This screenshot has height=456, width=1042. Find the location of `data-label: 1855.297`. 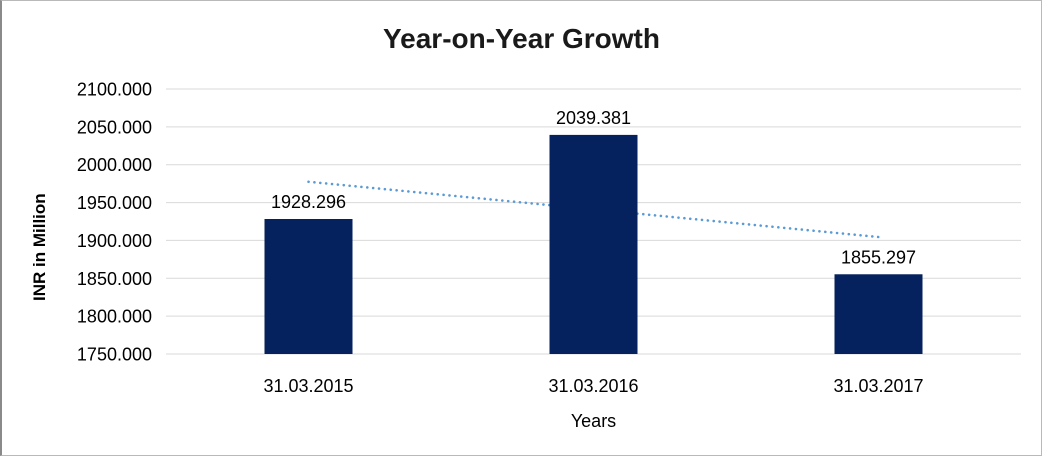

data-label: 1855.297 is located at coordinates (878, 257).